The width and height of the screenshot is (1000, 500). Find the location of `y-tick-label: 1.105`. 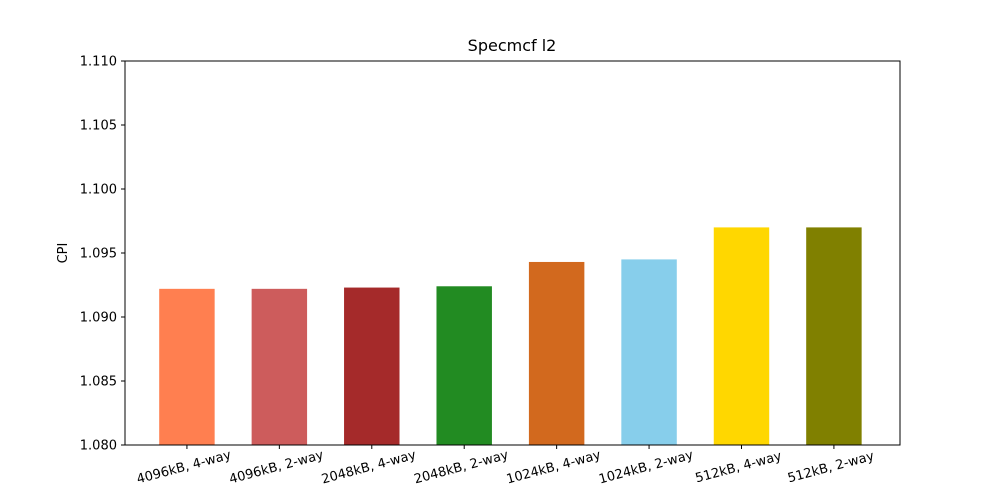

y-tick-label: 1.105 is located at coordinates (98, 126).